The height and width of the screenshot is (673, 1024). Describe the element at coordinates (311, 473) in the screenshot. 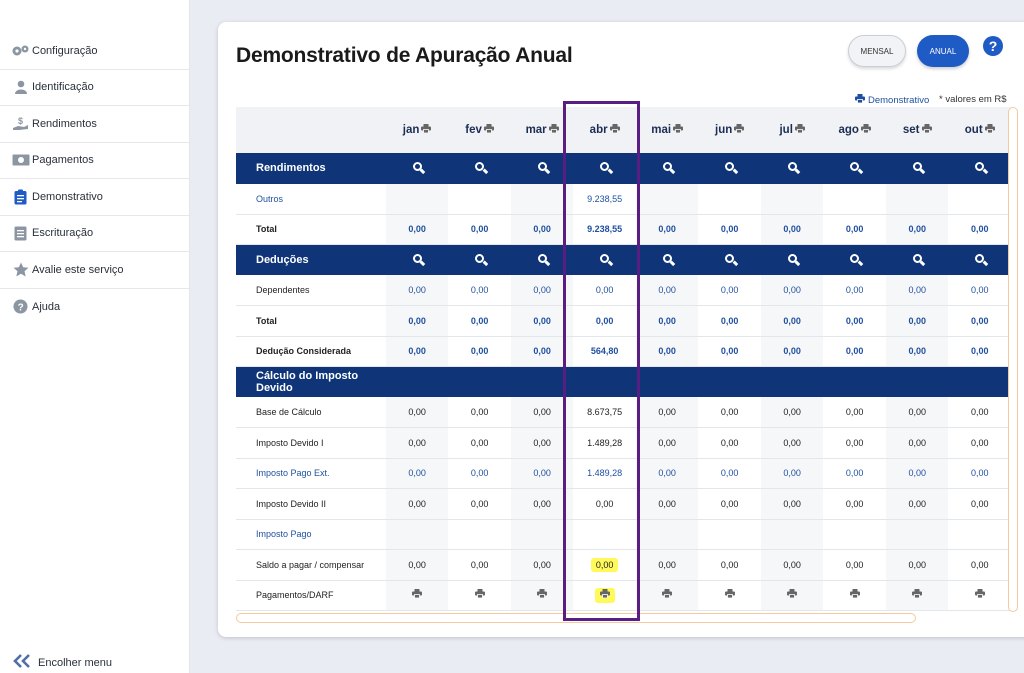

I see `row-label: Imposto Pago Ext.` at that location.